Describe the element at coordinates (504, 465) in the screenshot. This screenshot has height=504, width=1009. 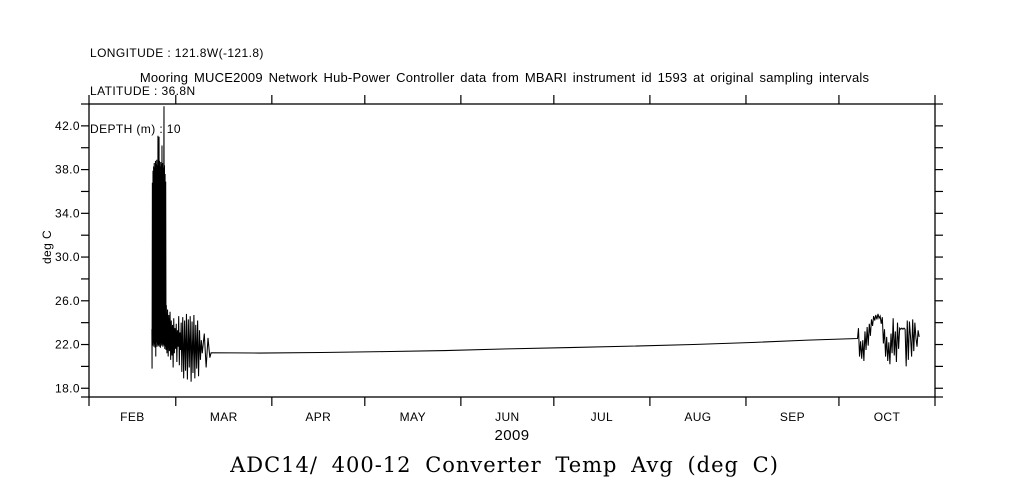
I see `chart-footer-title: ADC14/ 400-12 Converter Temp Avg (deg C)` at that location.